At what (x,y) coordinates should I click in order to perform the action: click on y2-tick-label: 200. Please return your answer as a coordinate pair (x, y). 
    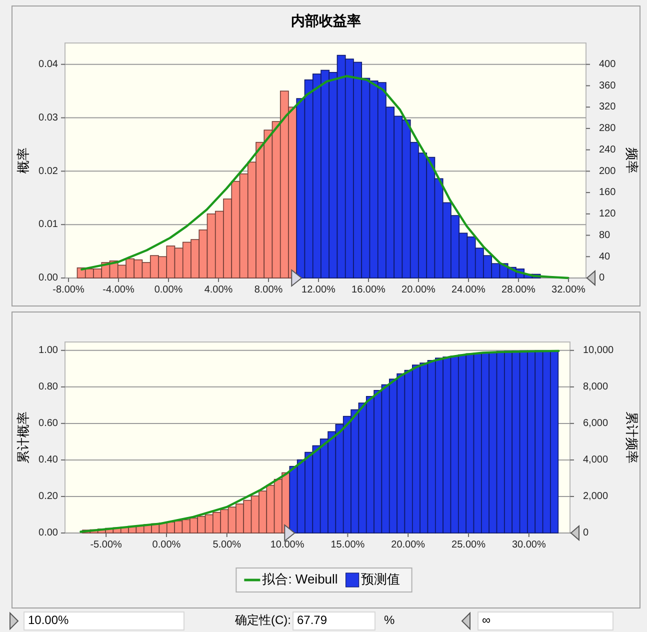
    Looking at the image, I should click on (607, 171).